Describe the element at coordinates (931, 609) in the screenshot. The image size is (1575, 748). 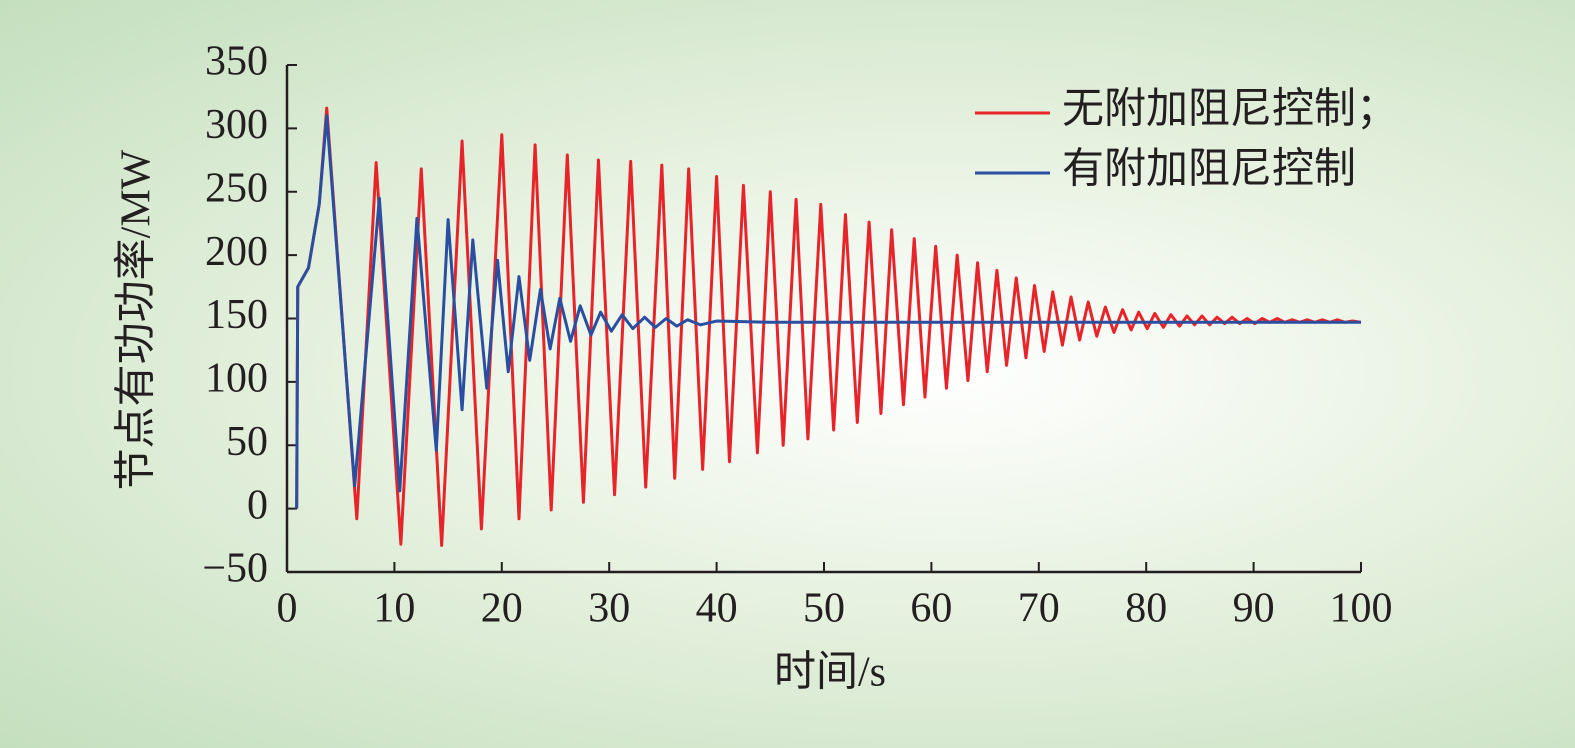
I see `x-tick-label: 60` at that location.